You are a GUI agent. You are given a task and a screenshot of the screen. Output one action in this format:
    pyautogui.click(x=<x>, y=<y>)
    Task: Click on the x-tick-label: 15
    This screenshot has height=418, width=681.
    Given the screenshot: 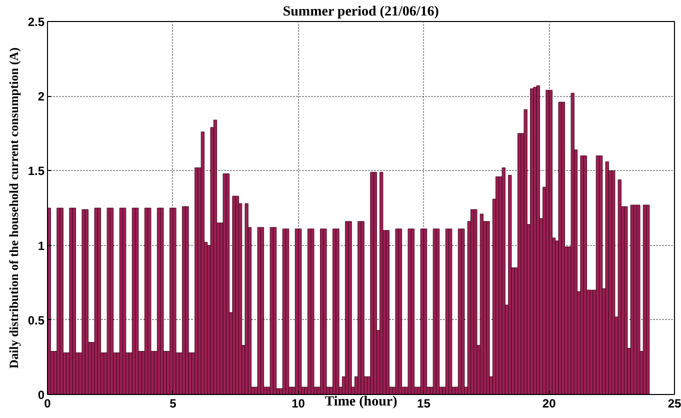 What is the action you would take?
    pyautogui.click(x=424, y=403)
    